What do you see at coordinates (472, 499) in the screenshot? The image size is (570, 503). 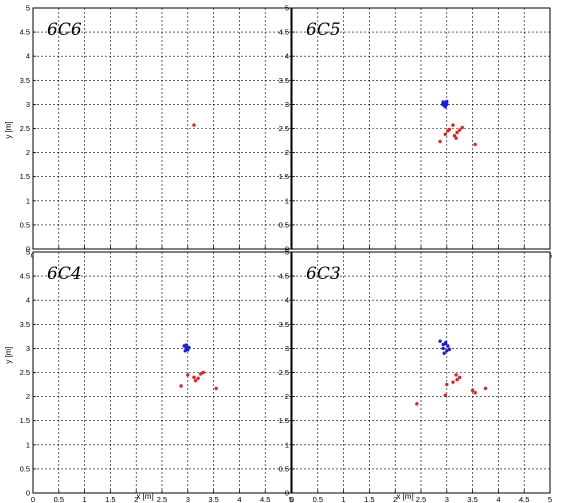 I see `x-tick-label: 3.5` at bounding box center [472, 499].